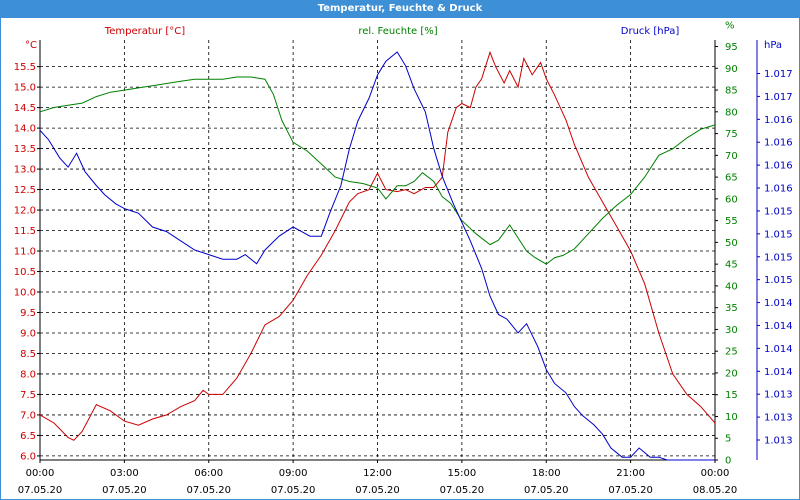 The width and height of the screenshot is (800, 500). I want to click on temperature-tick-label: 10.5, so click(25, 272).